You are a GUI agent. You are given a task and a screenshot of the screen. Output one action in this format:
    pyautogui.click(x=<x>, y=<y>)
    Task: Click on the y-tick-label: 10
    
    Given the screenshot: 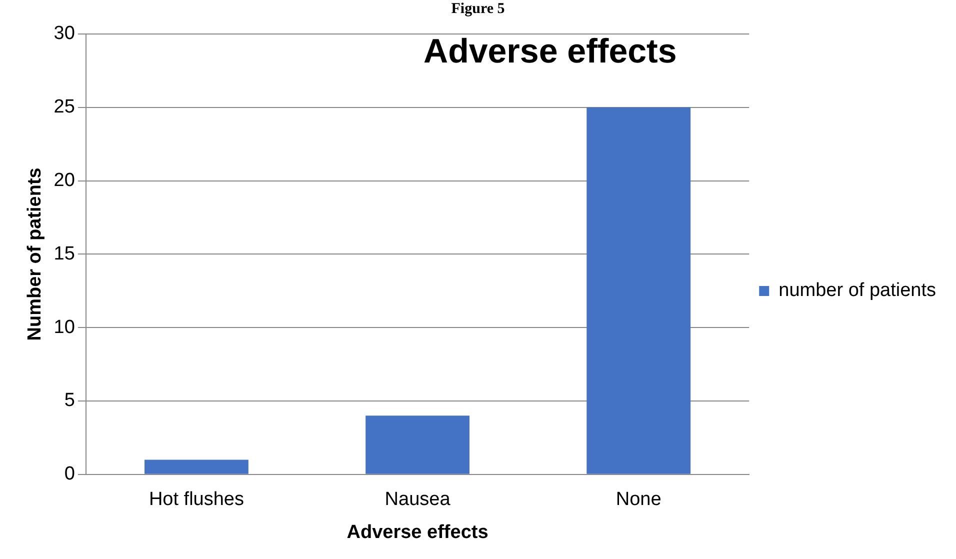 What is the action you would take?
    pyautogui.click(x=64, y=327)
    